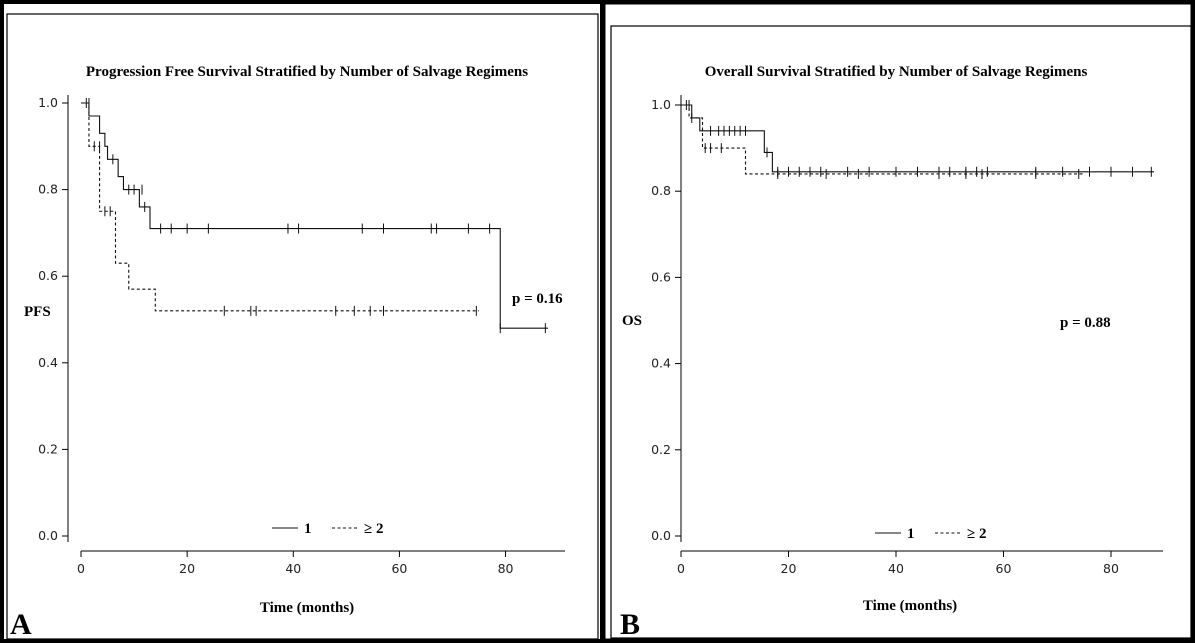  What do you see at coordinates (399, 568) in the screenshot?
I see `panel-a-xtick-label: 60` at bounding box center [399, 568].